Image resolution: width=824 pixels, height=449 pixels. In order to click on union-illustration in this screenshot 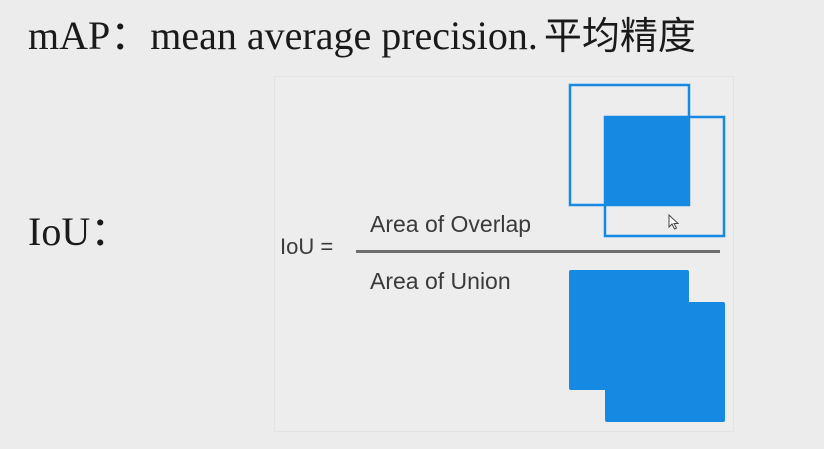, I will do `click(647, 346)`.